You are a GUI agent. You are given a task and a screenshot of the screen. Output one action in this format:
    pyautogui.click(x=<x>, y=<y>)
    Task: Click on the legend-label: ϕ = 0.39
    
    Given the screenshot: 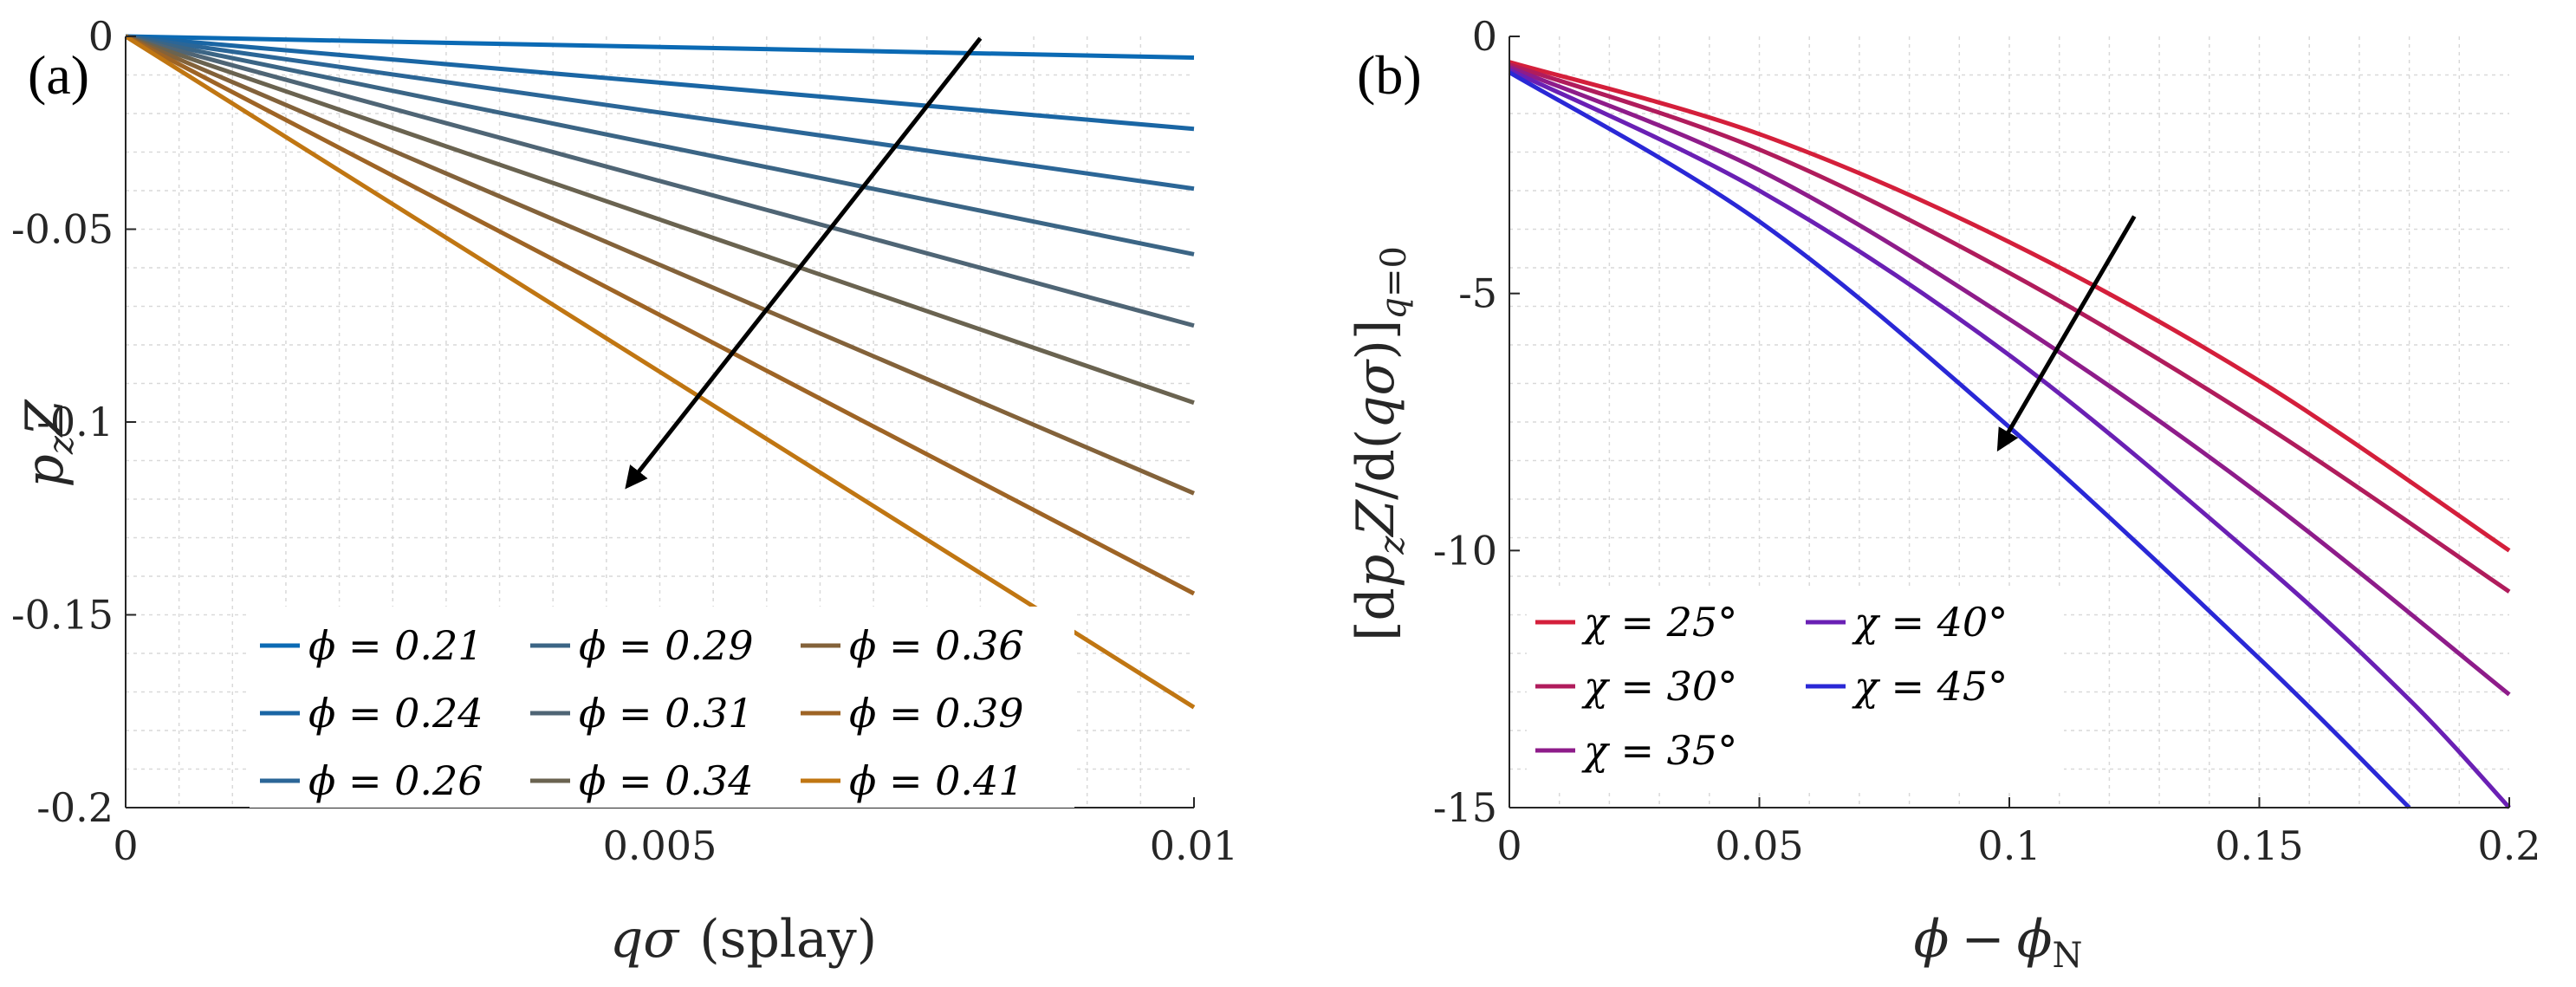 What is the action you would take?
    pyautogui.click(x=937, y=713)
    